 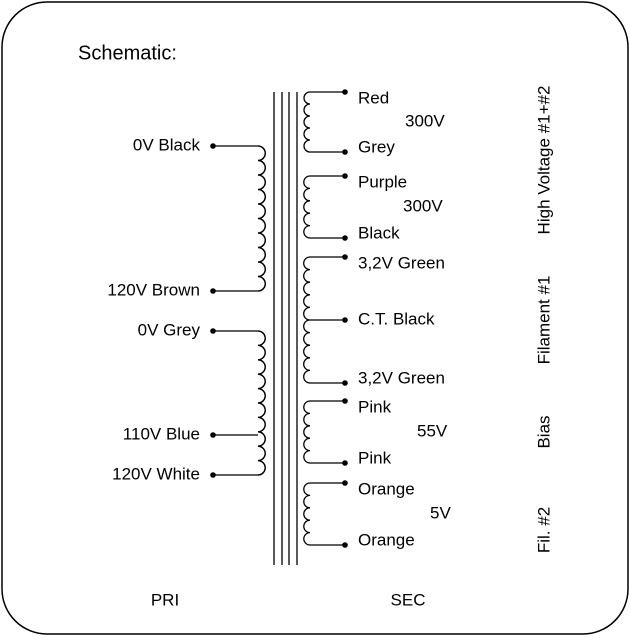 I want to click on secondary-lead: Purple, so click(x=382, y=181).